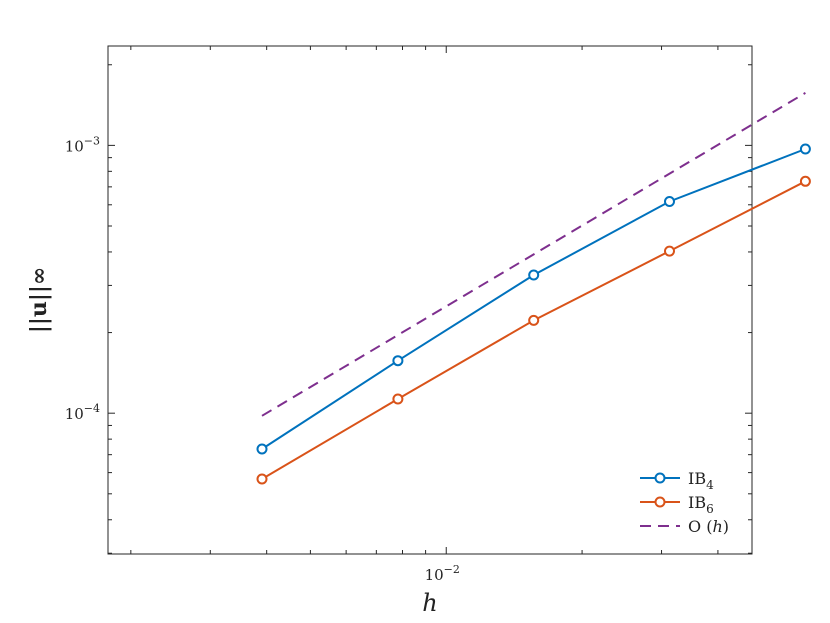 This screenshot has width=830, height=623. Describe the element at coordinates (39, 300) in the screenshot. I see `y-axis-label: ||u||∞` at that location.